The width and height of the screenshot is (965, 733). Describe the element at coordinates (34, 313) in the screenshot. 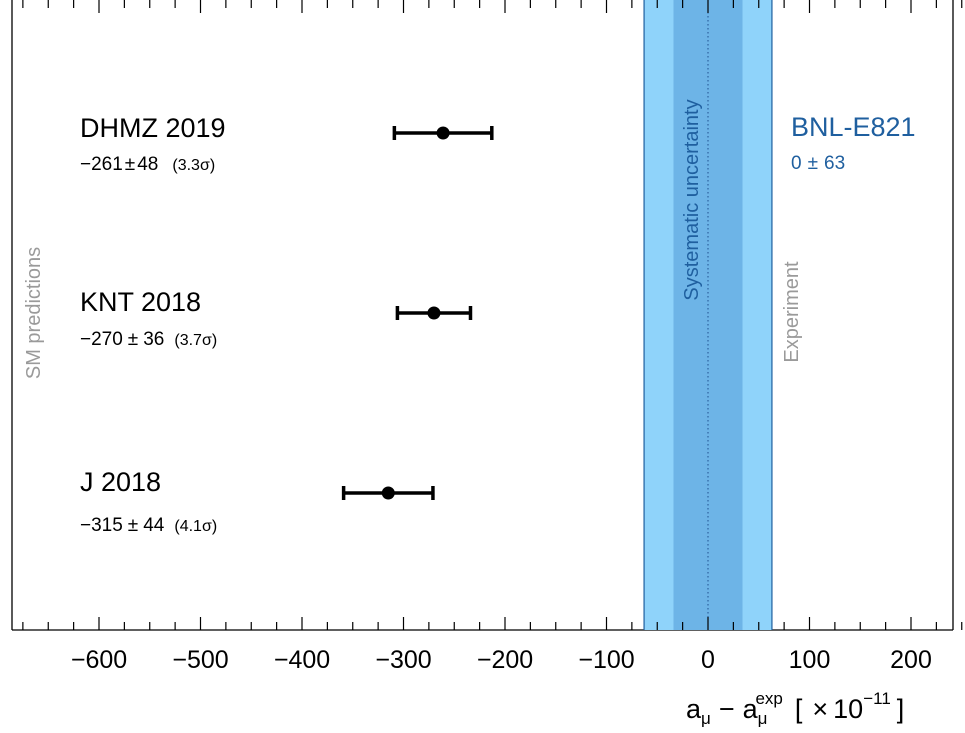

I see `sm-predictions-label: SM predictions` at that location.